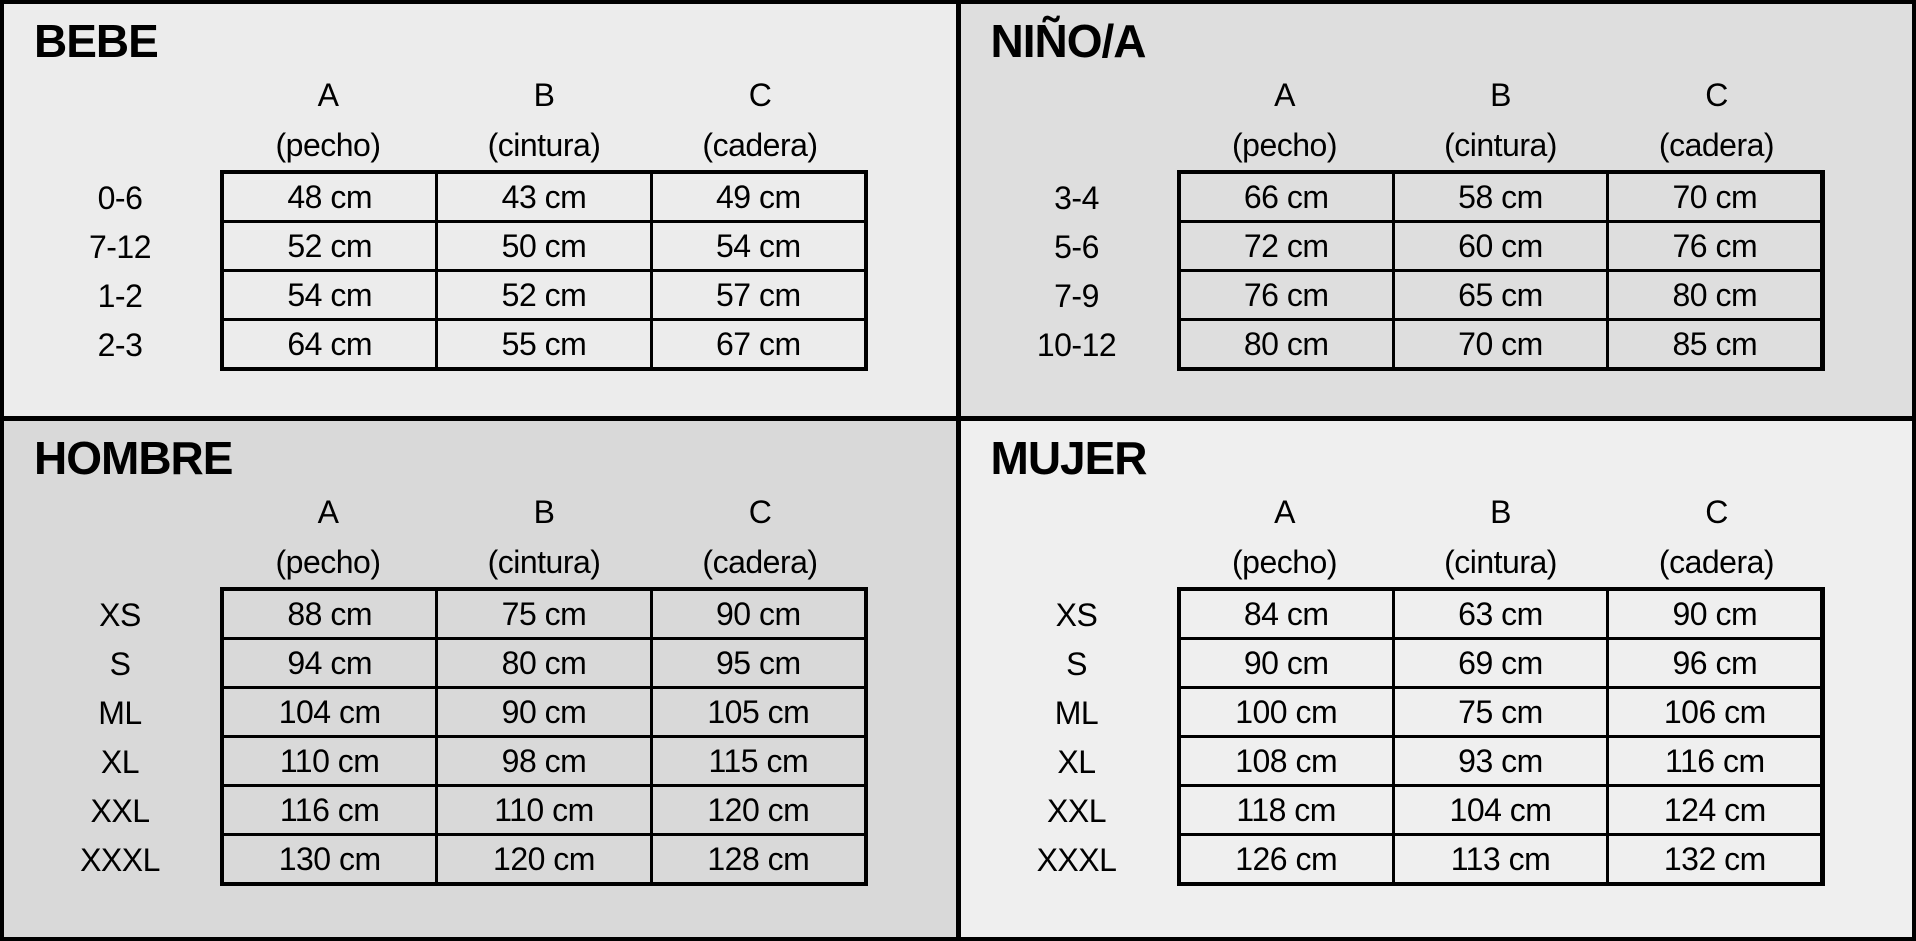 The height and width of the screenshot is (941, 1916). Describe the element at coordinates (758, 295) in the screenshot. I see `size-cell: 57 cm` at that location.